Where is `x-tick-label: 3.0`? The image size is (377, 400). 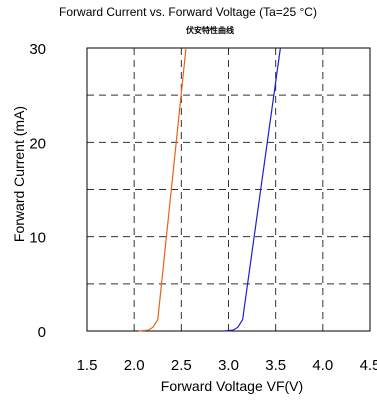 x-tick-label: 3.0 is located at coordinates (228, 365).